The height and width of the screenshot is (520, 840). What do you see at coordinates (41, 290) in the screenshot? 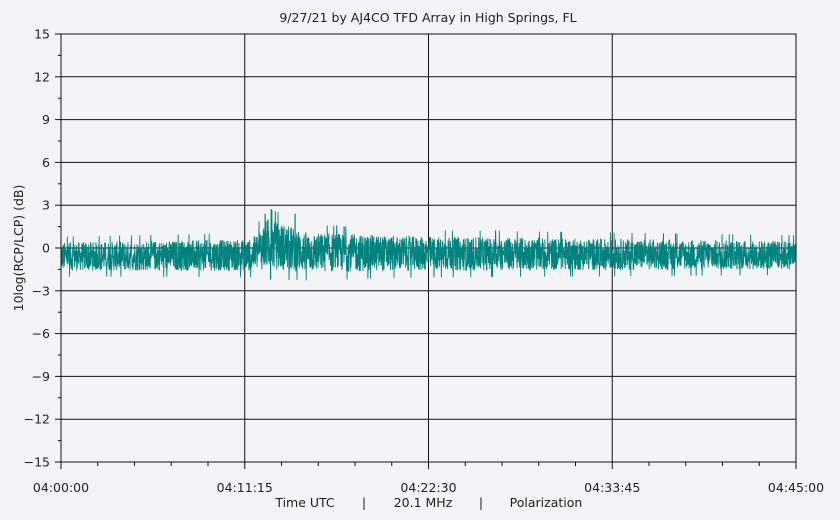
I see `y-tick-label: −3` at bounding box center [41, 290].